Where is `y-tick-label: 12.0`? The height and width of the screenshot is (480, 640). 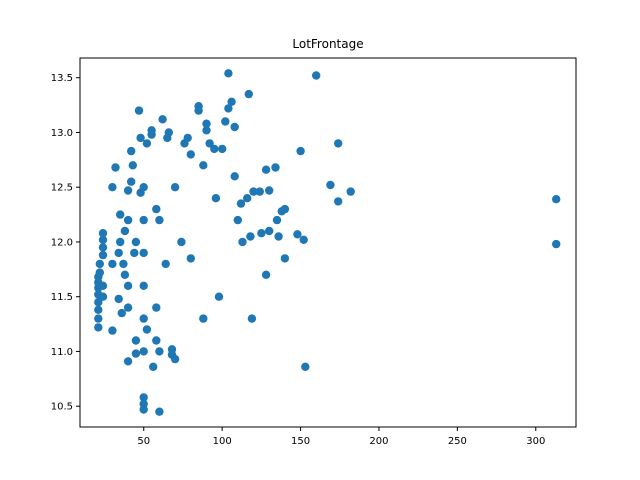
y-tick-label: 12.0 is located at coordinates (62, 242).